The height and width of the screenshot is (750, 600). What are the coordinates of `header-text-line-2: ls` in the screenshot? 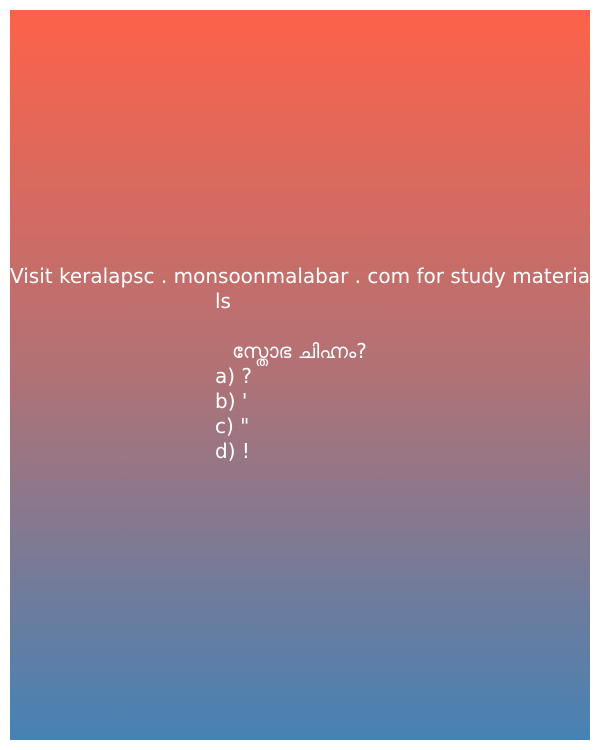 It's located at (223, 301).